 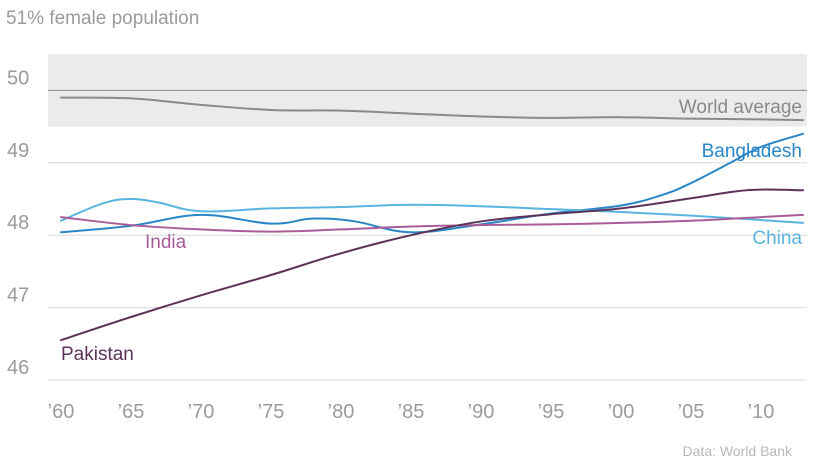 What do you see at coordinates (432, 109) in the screenshot?
I see `series-line-world-average` at bounding box center [432, 109].